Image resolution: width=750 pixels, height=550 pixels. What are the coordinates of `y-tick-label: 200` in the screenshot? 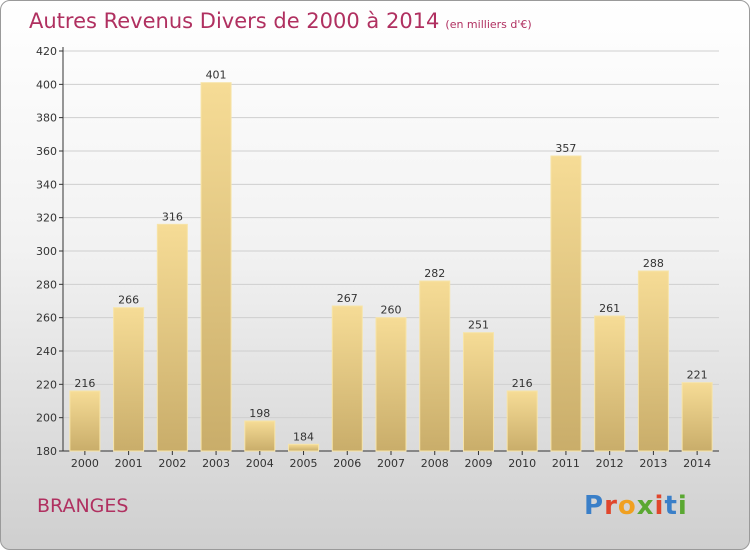 It's located at (46, 418).